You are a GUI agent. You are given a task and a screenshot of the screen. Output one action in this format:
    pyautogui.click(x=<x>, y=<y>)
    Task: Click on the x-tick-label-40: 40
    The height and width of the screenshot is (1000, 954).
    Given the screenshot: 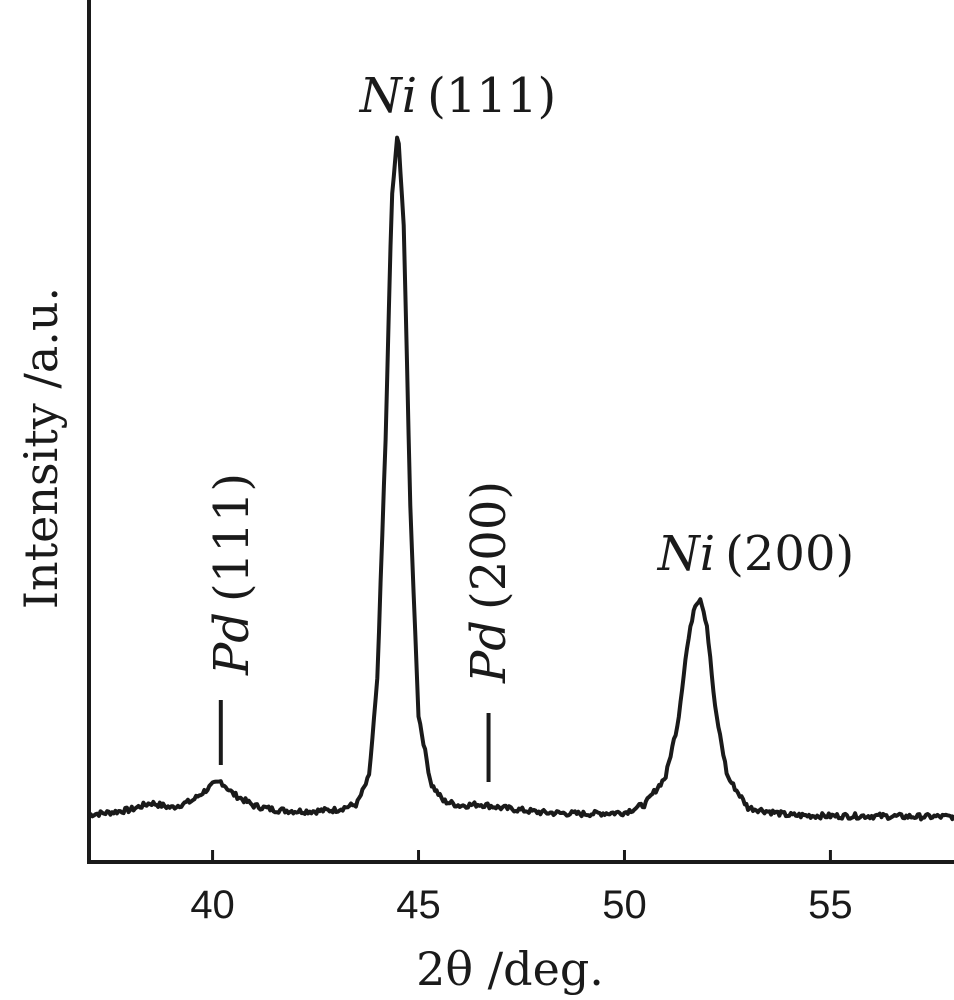 What is the action you would take?
    pyautogui.click(x=212, y=905)
    